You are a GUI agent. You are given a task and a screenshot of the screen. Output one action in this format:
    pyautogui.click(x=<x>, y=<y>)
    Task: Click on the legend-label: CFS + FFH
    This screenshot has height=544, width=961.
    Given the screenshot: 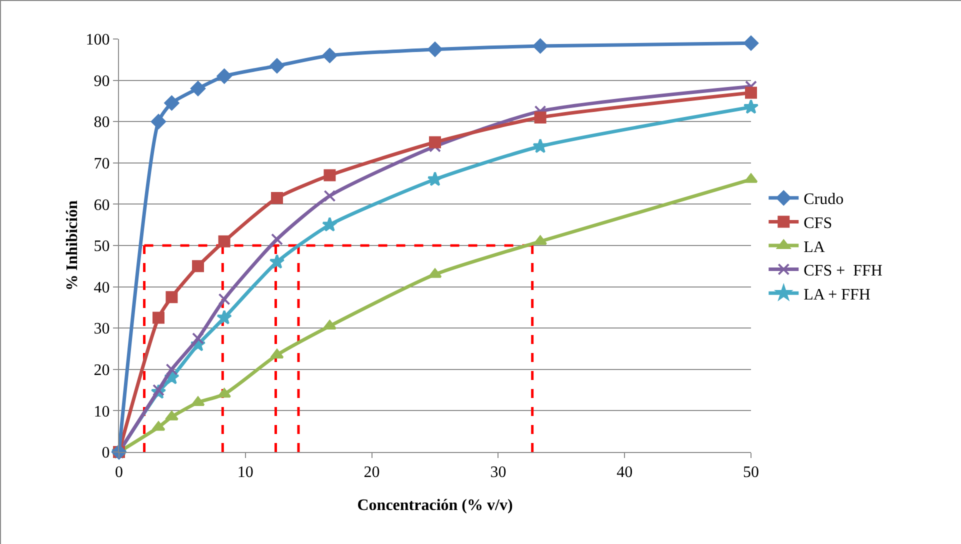 What is the action you would take?
    pyautogui.click(x=843, y=271)
    